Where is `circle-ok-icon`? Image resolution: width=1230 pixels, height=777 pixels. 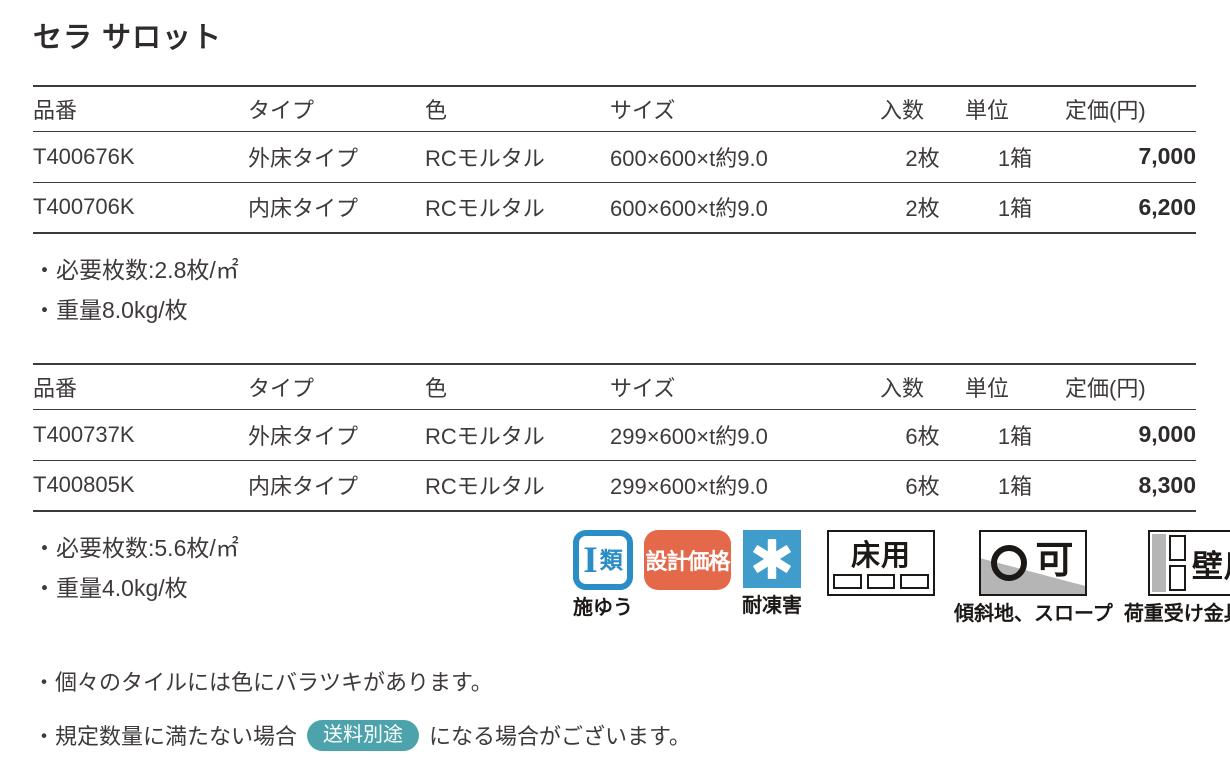 circle-ok-icon is located at coordinates (1009, 563).